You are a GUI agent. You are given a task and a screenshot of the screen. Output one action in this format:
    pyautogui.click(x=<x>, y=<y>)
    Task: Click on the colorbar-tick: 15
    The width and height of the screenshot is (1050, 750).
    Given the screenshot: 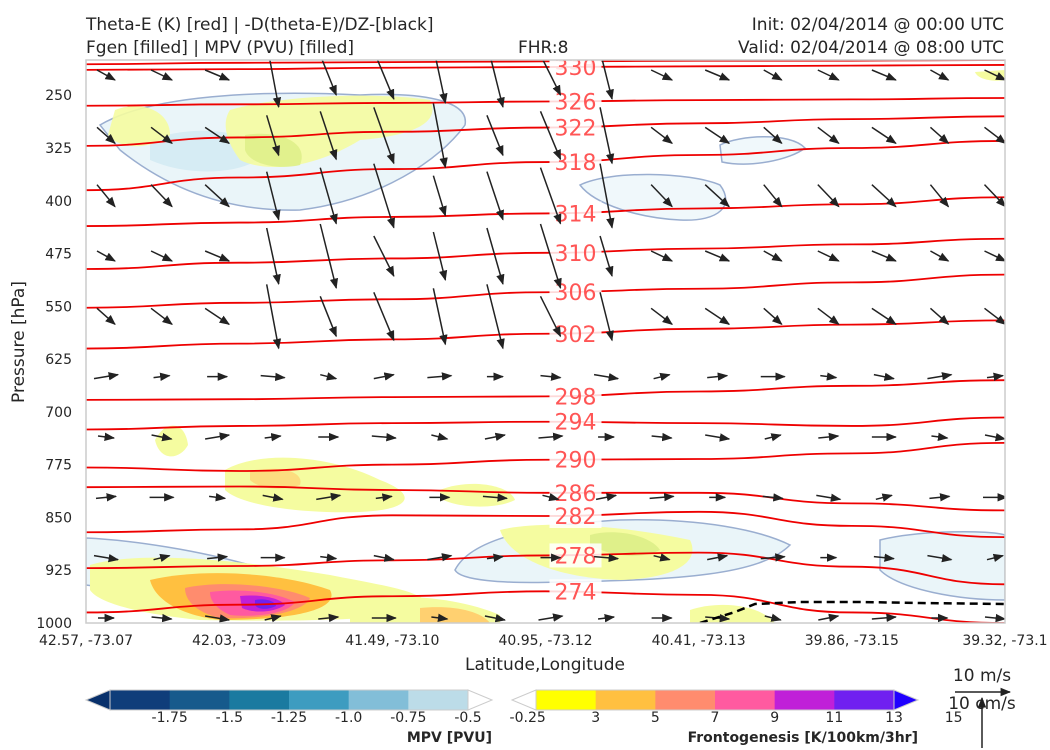 What is the action you would take?
    pyautogui.click(x=954, y=718)
    